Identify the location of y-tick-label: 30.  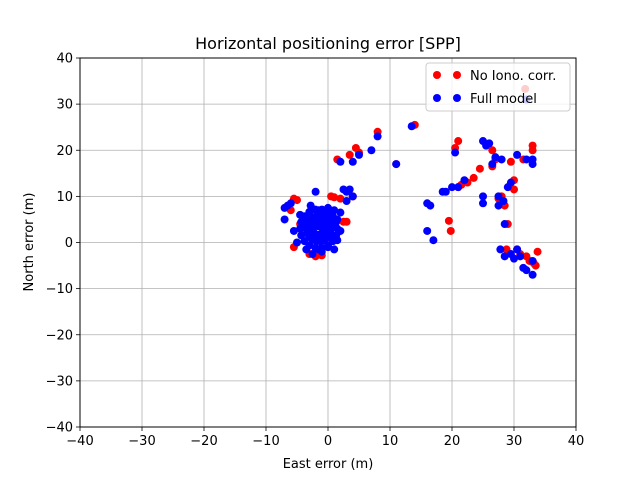
(64, 105).